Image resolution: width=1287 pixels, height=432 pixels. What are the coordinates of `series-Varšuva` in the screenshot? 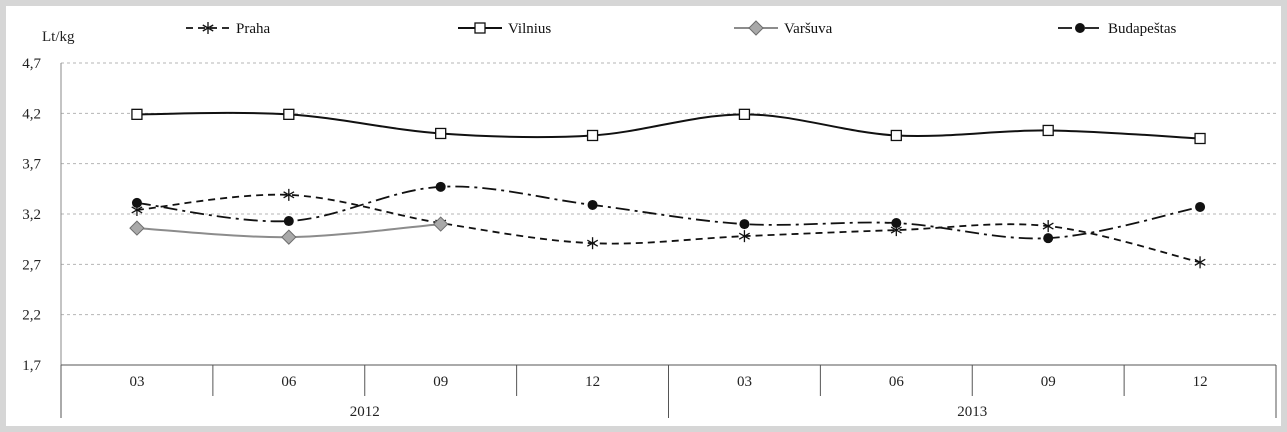 It's located at (289, 230).